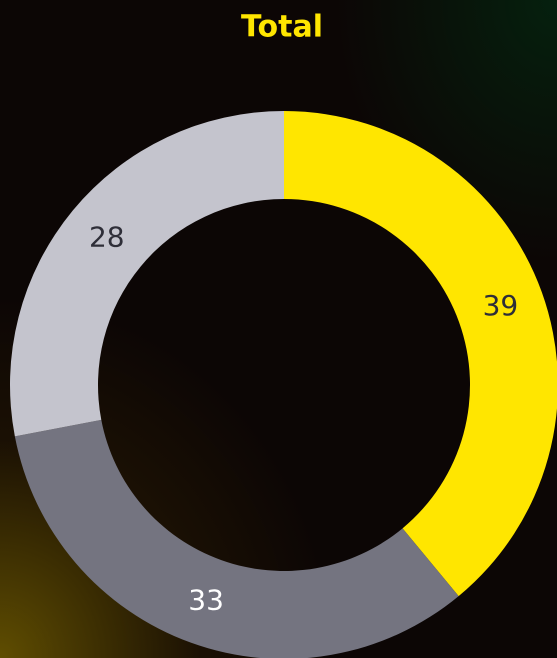  Describe the element at coordinates (107, 236) in the screenshot. I see `data-label: 28` at that location.